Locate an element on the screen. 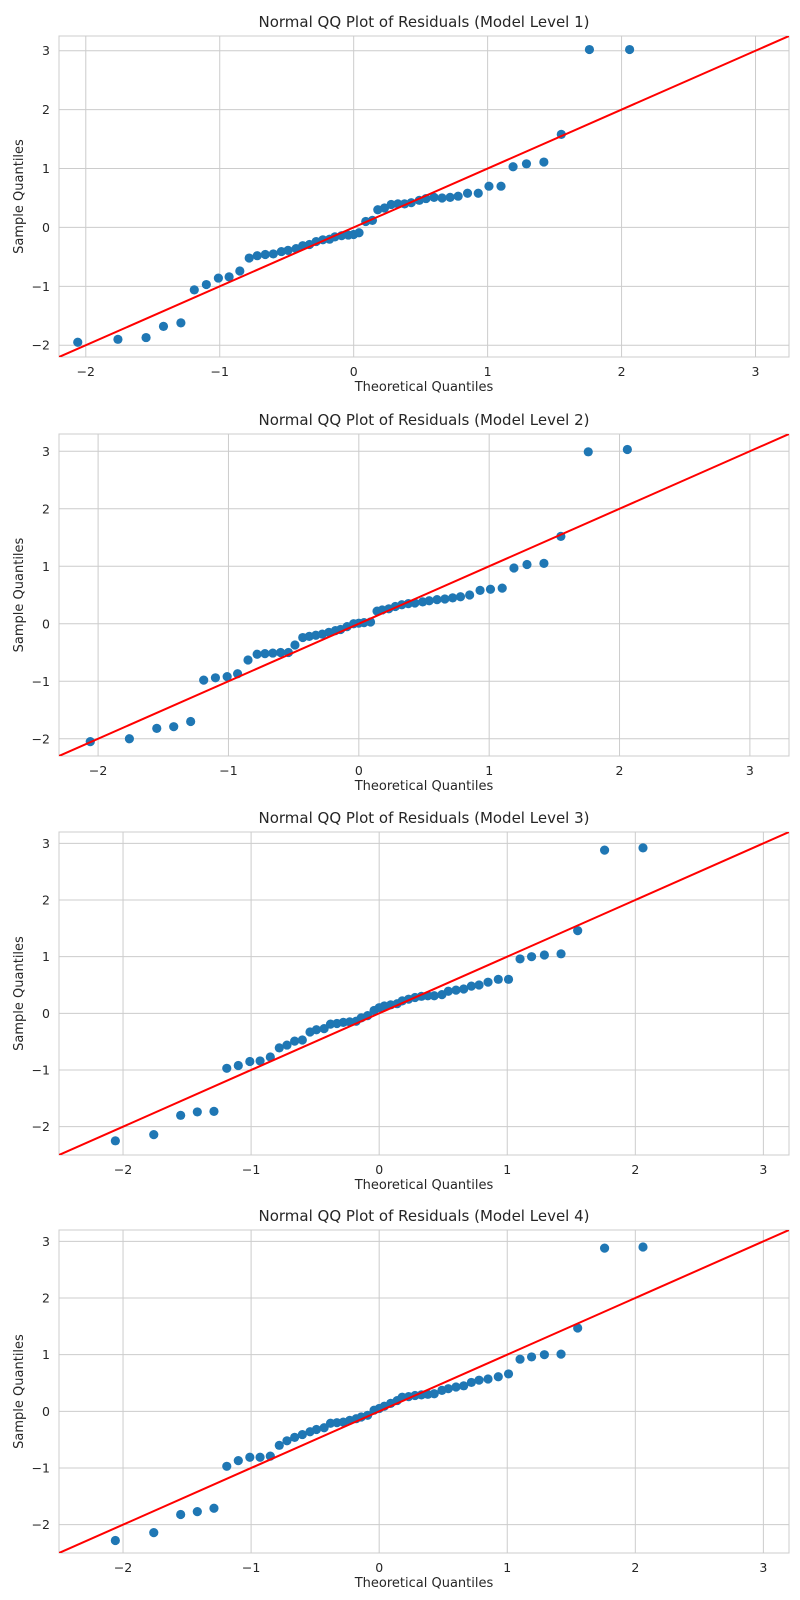 The height and width of the screenshot is (1600, 800). x-tick-label: −1 is located at coordinates (251, 1169).